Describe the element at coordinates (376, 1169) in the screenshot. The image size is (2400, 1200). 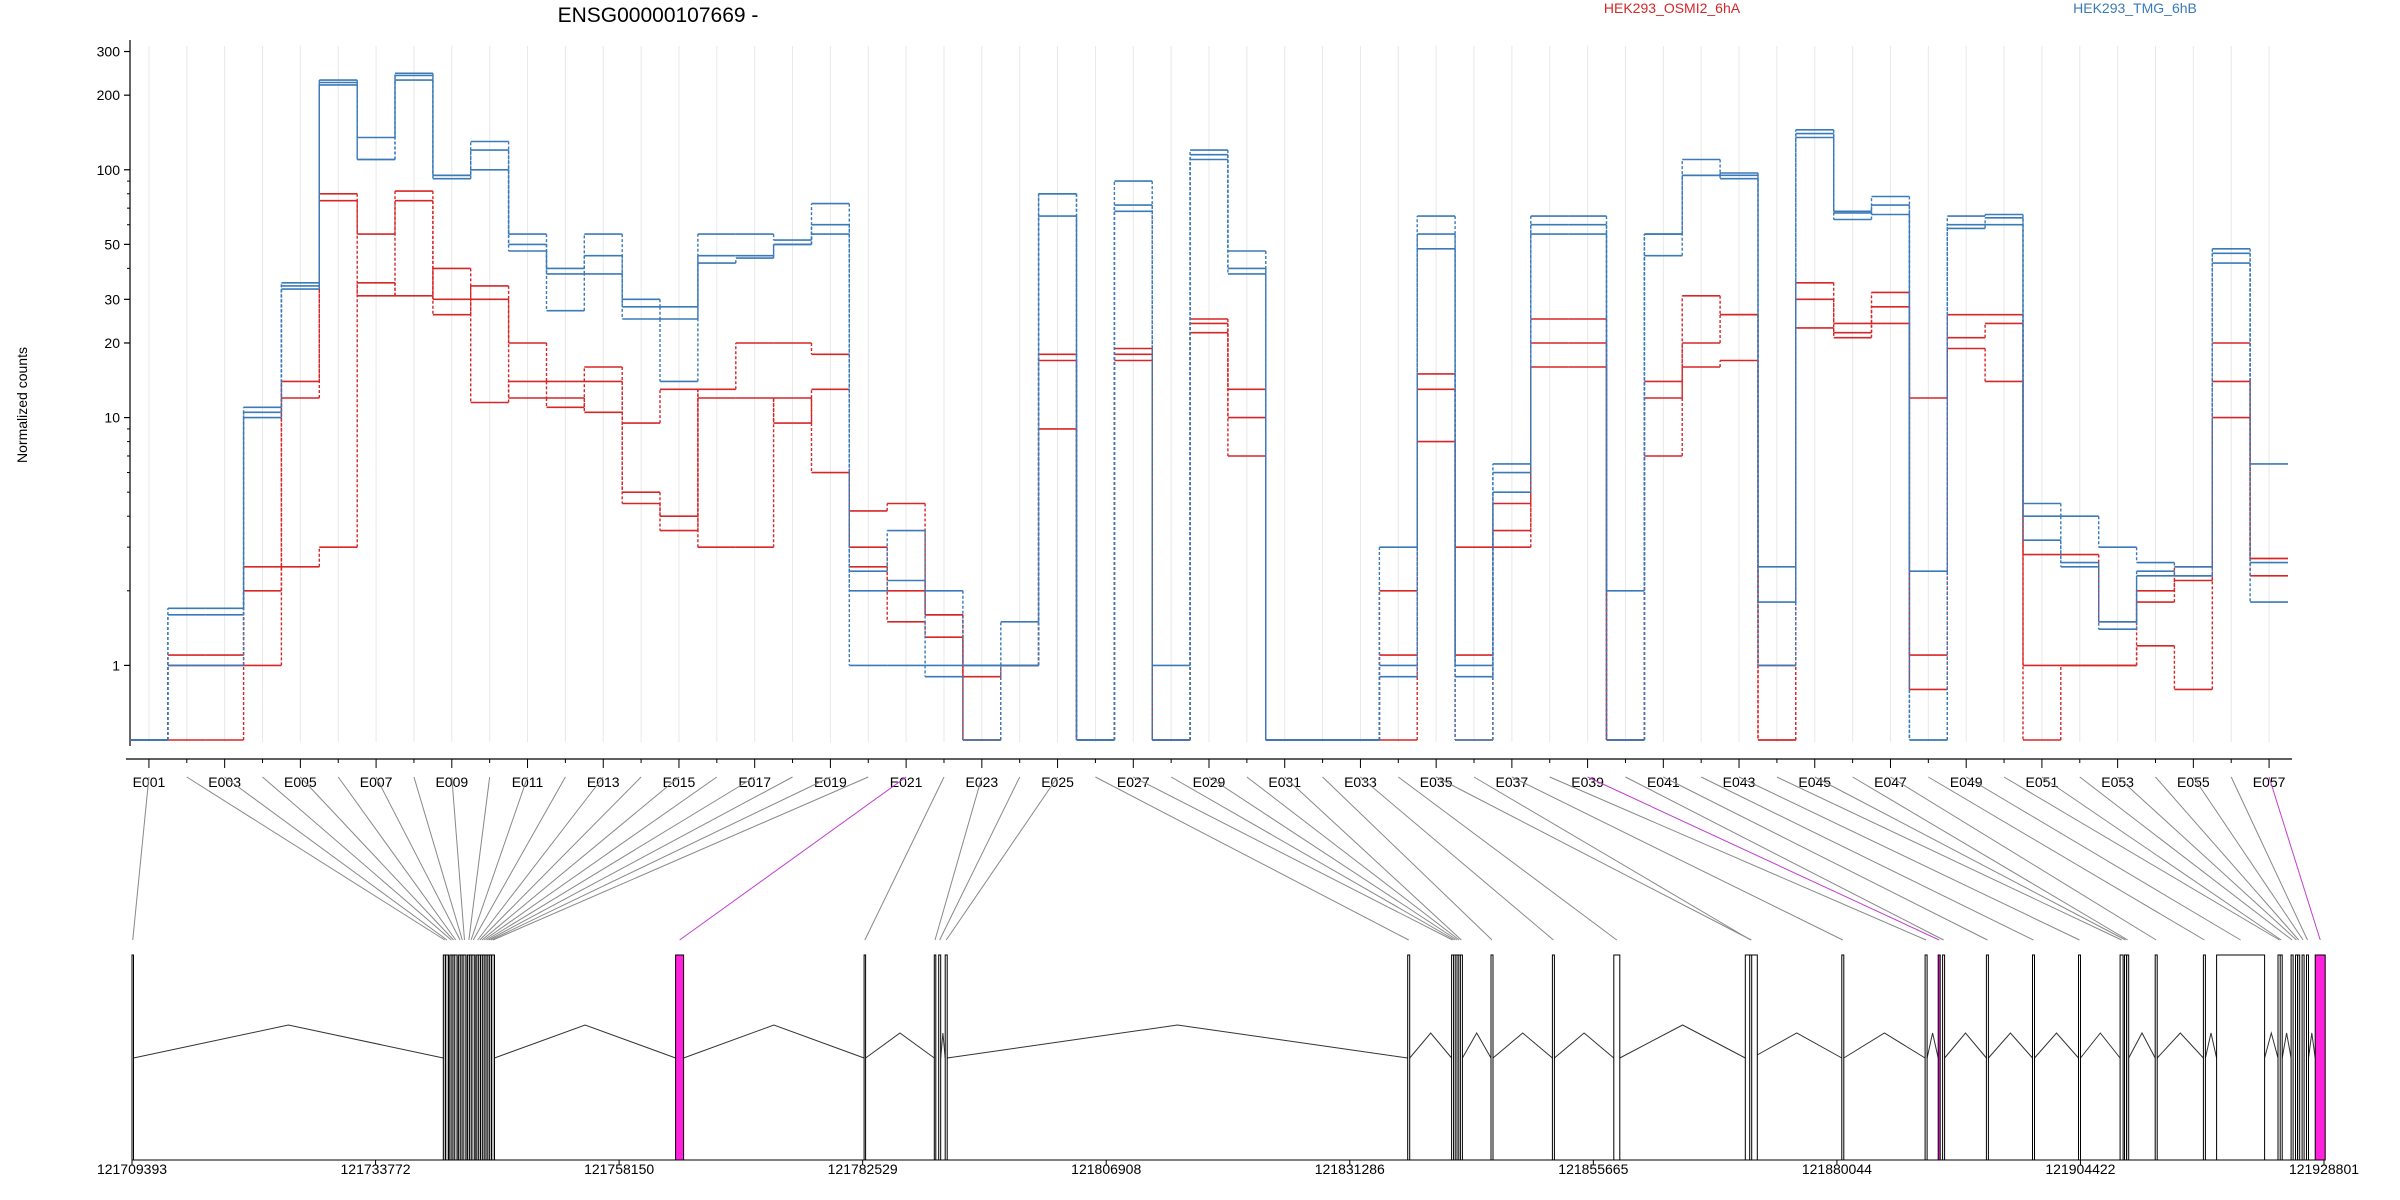
I see `genome-tick-label: 121733772` at that location.